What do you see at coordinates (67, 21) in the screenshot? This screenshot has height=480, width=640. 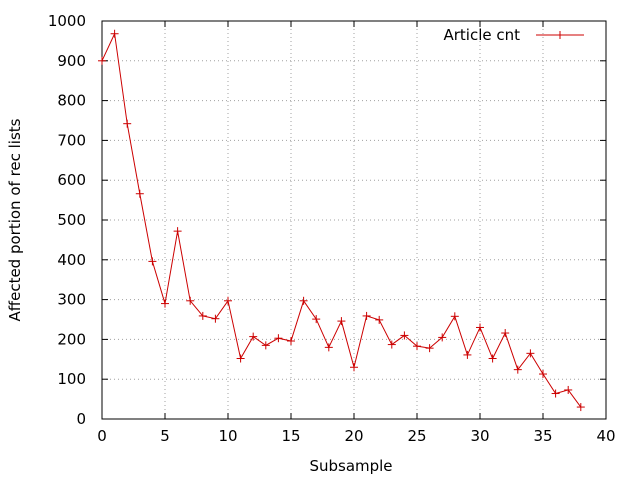 I see `y-tick-label: 1000` at bounding box center [67, 21].